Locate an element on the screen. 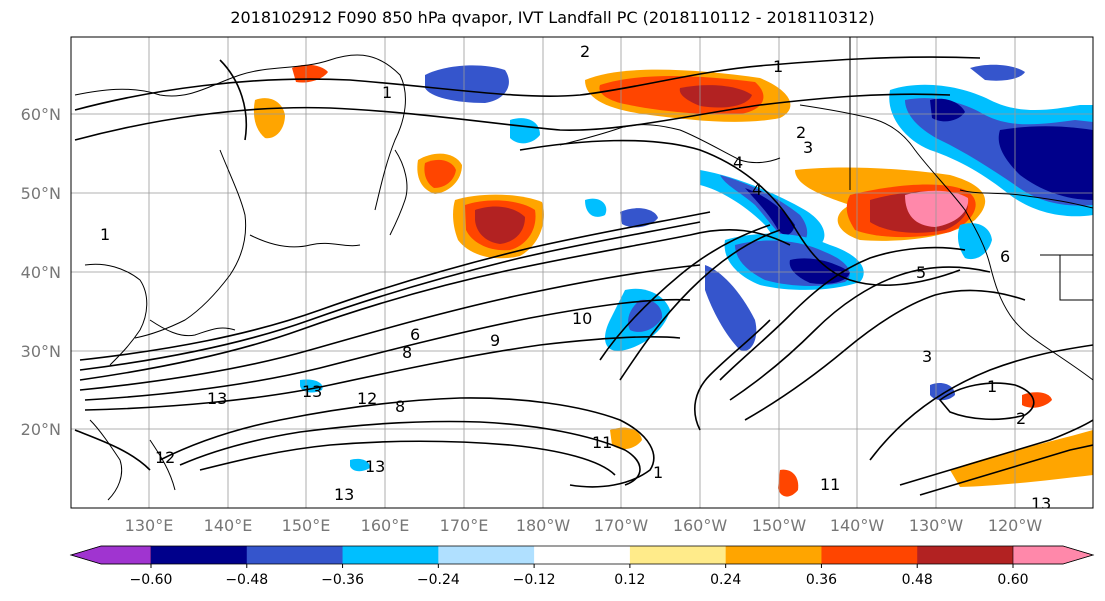 The height and width of the screenshot is (601, 1105). colorbar-tick-label: 0.48 is located at coordinates (917, 580).